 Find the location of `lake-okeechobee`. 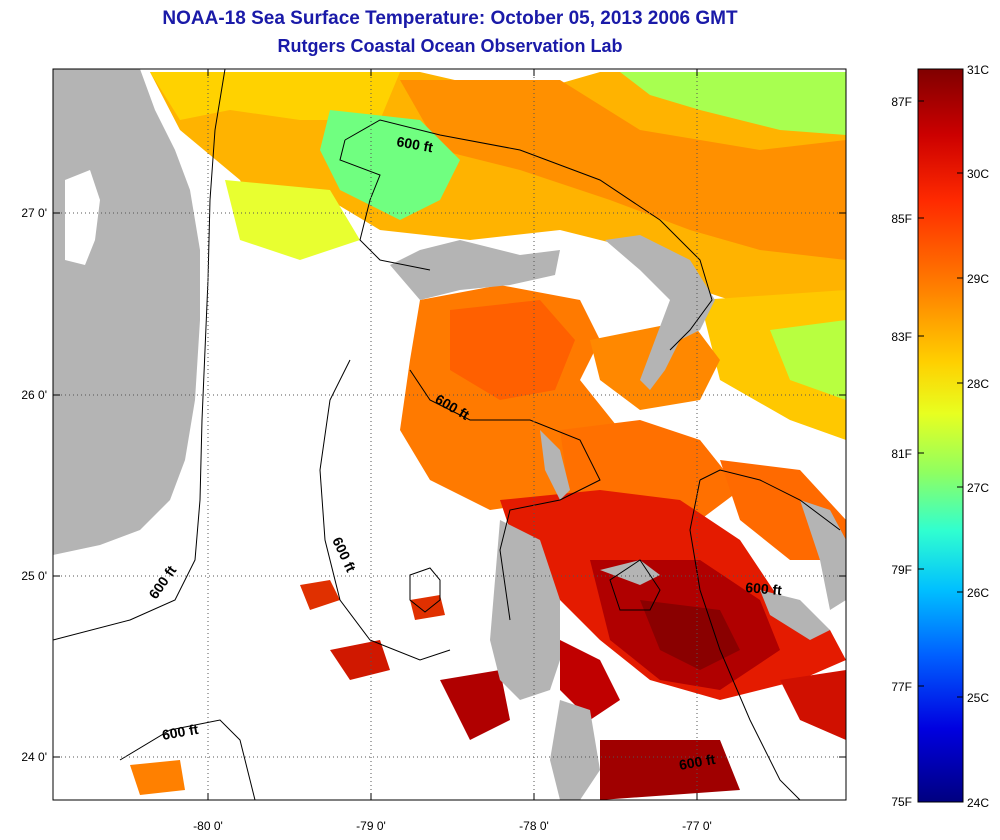

lake-okeechobee is located at coordinates (82, 217).